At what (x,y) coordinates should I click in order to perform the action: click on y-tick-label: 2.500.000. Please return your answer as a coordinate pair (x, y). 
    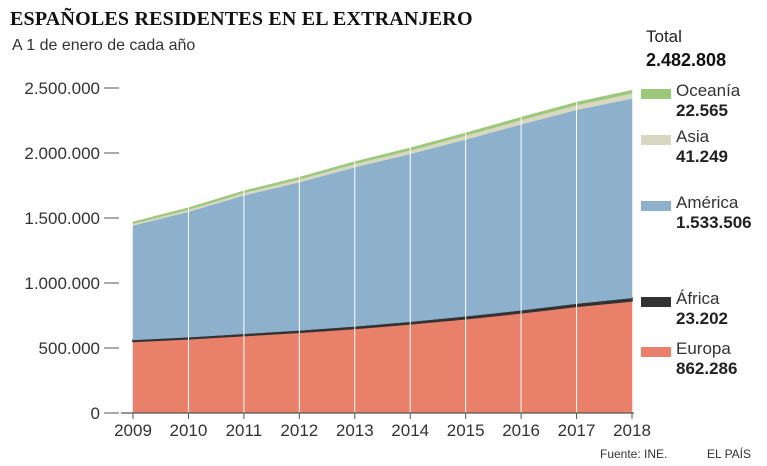
    Looking at the image, I should click on (62, 88).